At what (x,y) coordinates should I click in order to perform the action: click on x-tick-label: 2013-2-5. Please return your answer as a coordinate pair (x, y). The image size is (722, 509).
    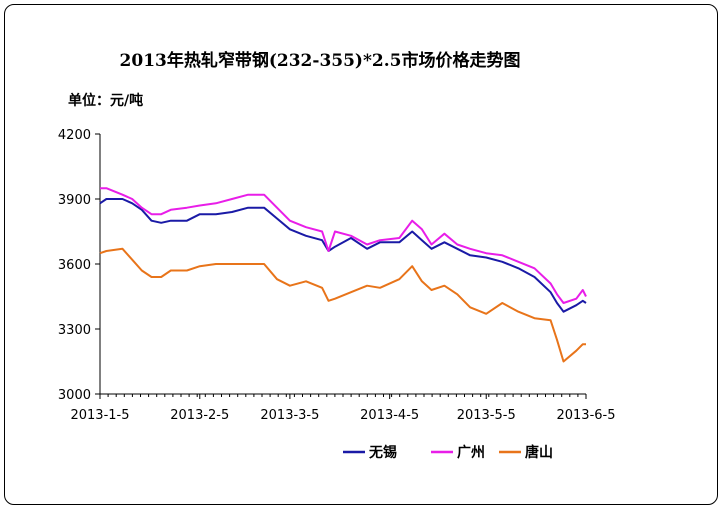
    Looking at the image, I should click on (199, 415).